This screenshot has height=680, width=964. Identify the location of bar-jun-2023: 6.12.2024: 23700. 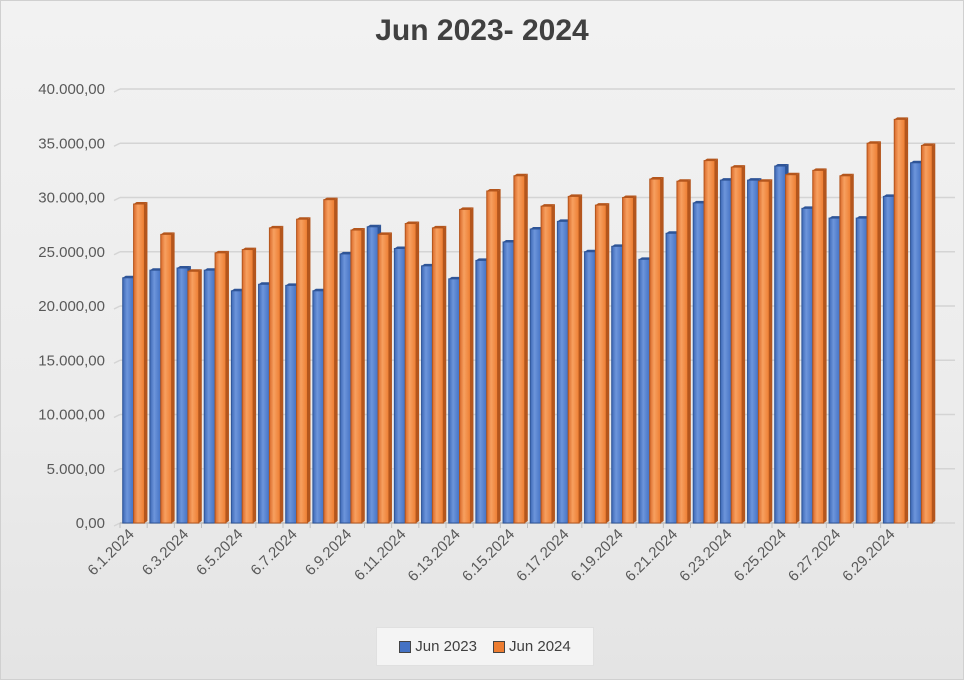
(427, 394).